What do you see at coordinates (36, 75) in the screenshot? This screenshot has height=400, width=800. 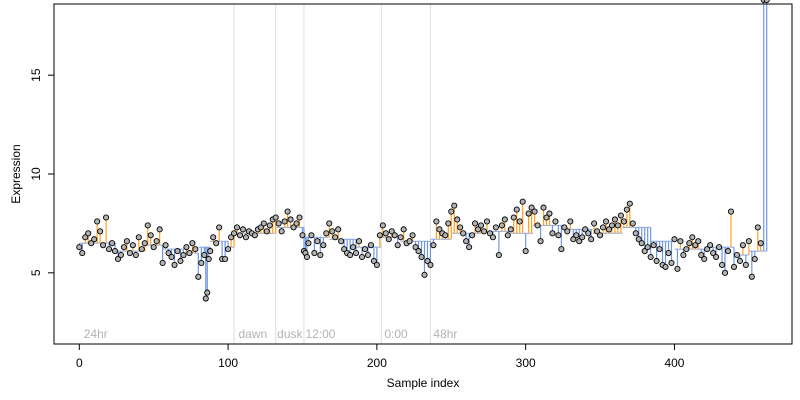 I see `y-tick-label: 15` at bounding box center [36, 75].